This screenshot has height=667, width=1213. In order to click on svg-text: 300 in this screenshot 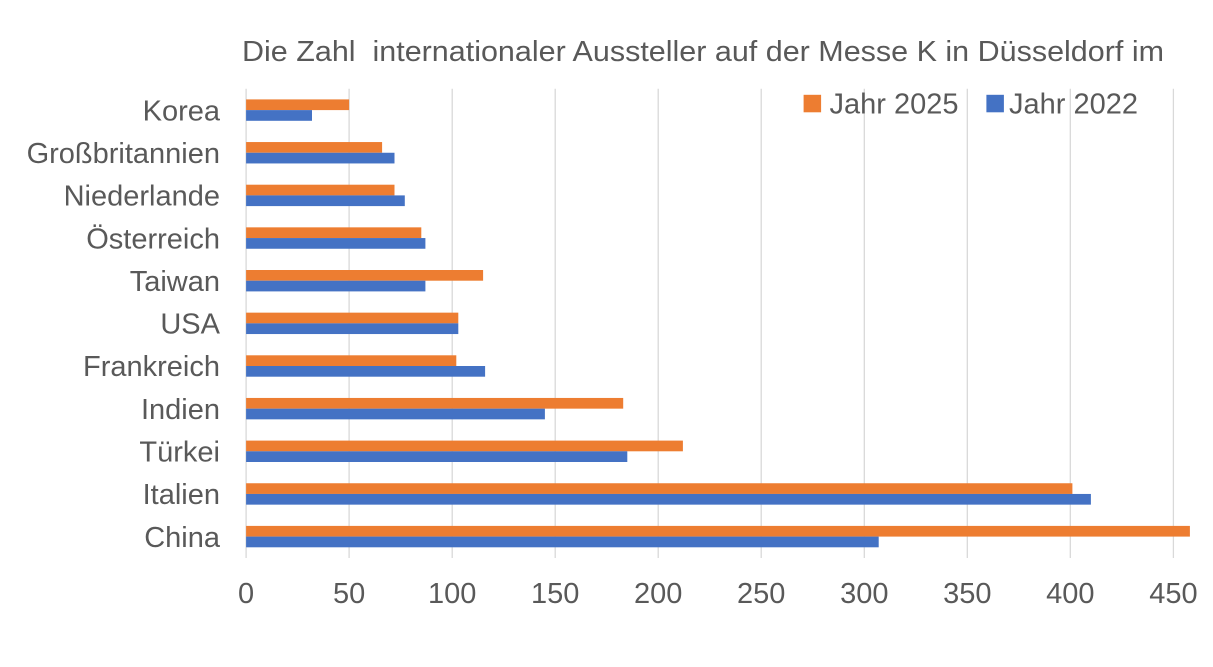, I will do `click(864, 594)`.